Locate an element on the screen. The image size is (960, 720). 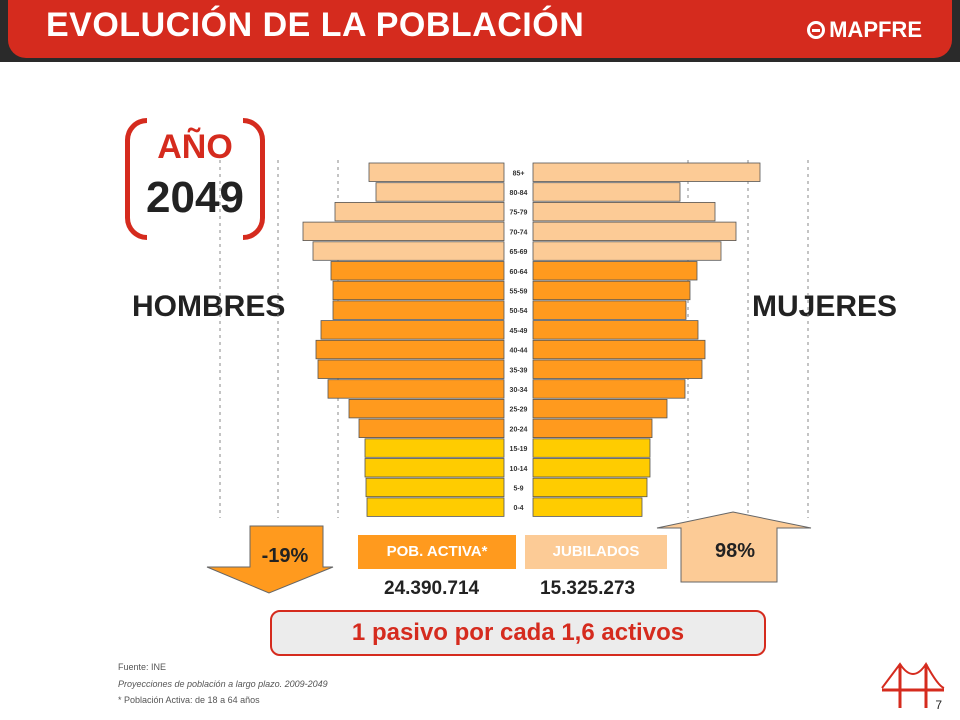
title-banner: EVOLUCIÓN DE LA POBLACIÓN MAPFRE is located at coordinates (480, 29).